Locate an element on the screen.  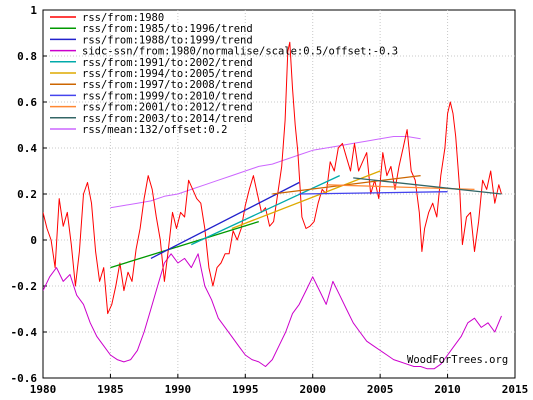
x-tick-label: 1995 is located at coordinates (245, 389).